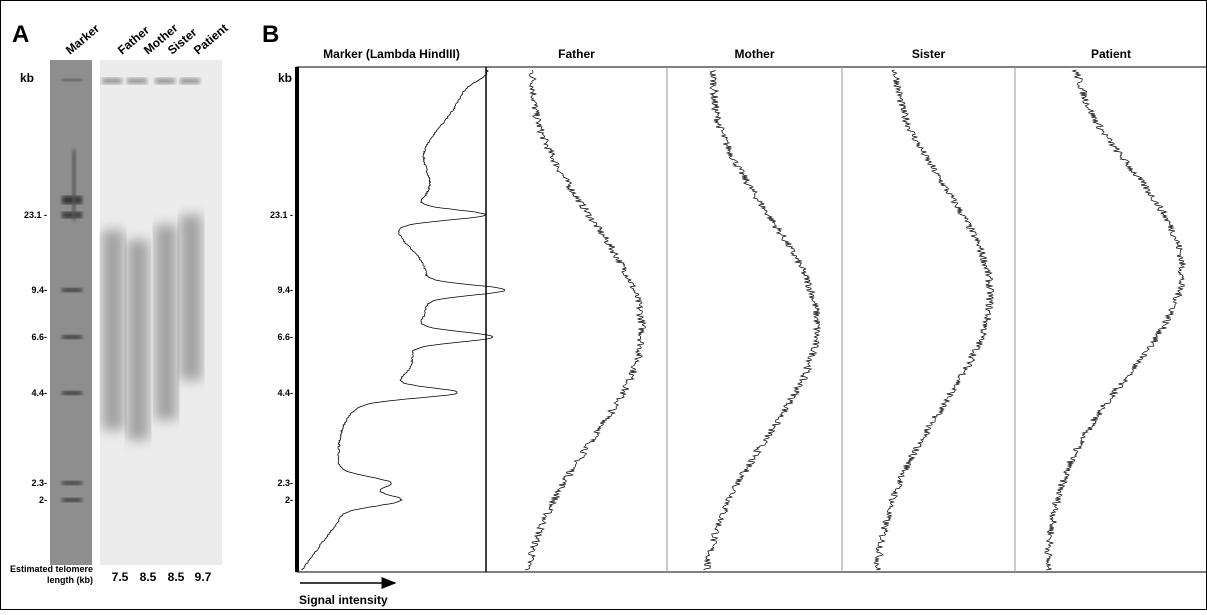  What do you see at coordinates (20, 34) in the screenshot?
I see `panel-label: A` at bounding box center [20, 34].